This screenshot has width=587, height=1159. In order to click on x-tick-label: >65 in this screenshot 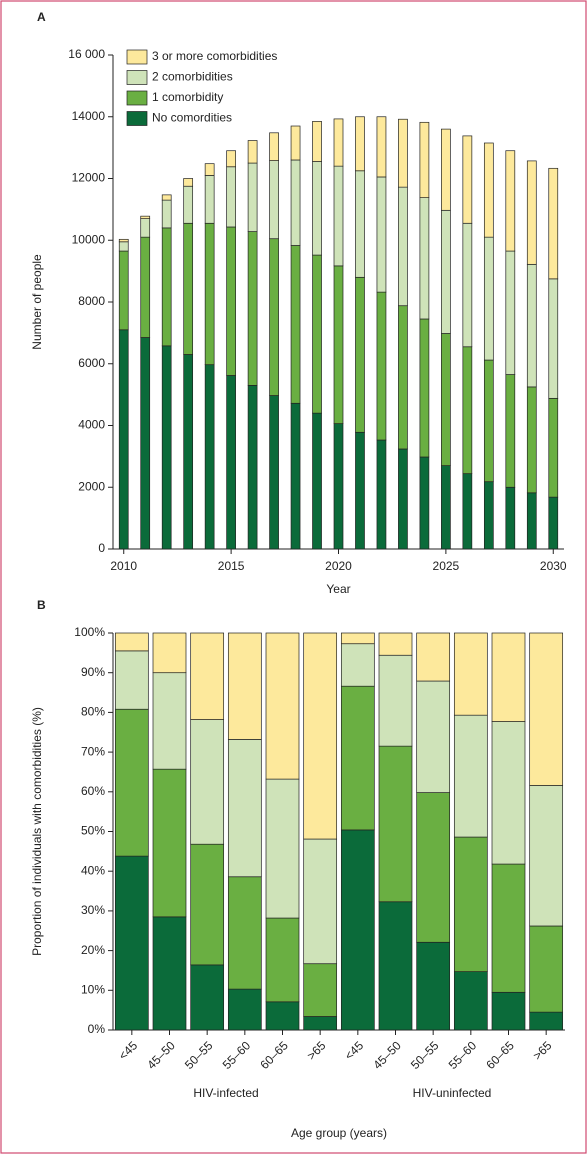, I will do `click(542, 1050)`.